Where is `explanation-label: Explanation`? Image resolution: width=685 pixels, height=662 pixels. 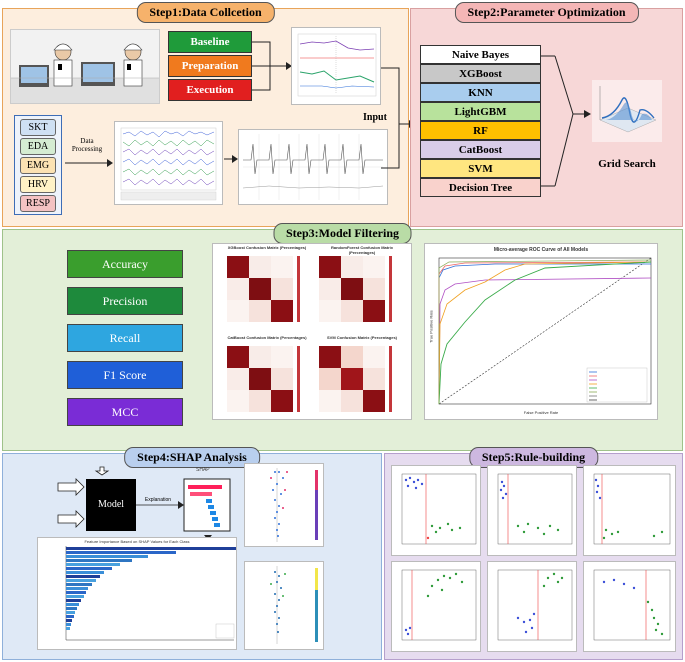
explanation-label: Explanation is located at coordinates (158, 500).